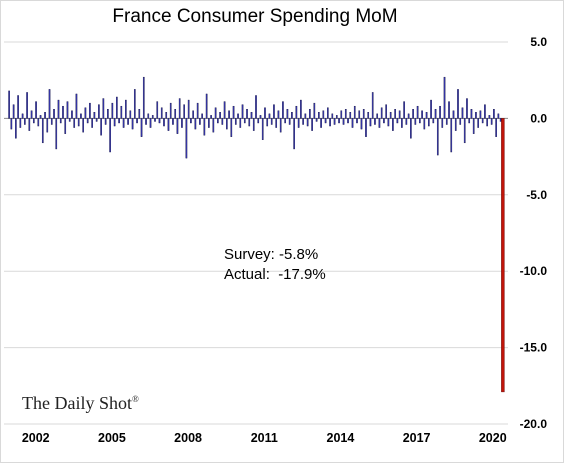 Image resolution: width=564 pixels, height=463 pixels. I want to click on y-axis-ticks: 5.0 0.0 -5.0 -10.0 -15.0 -20.0, so click(534, 233).